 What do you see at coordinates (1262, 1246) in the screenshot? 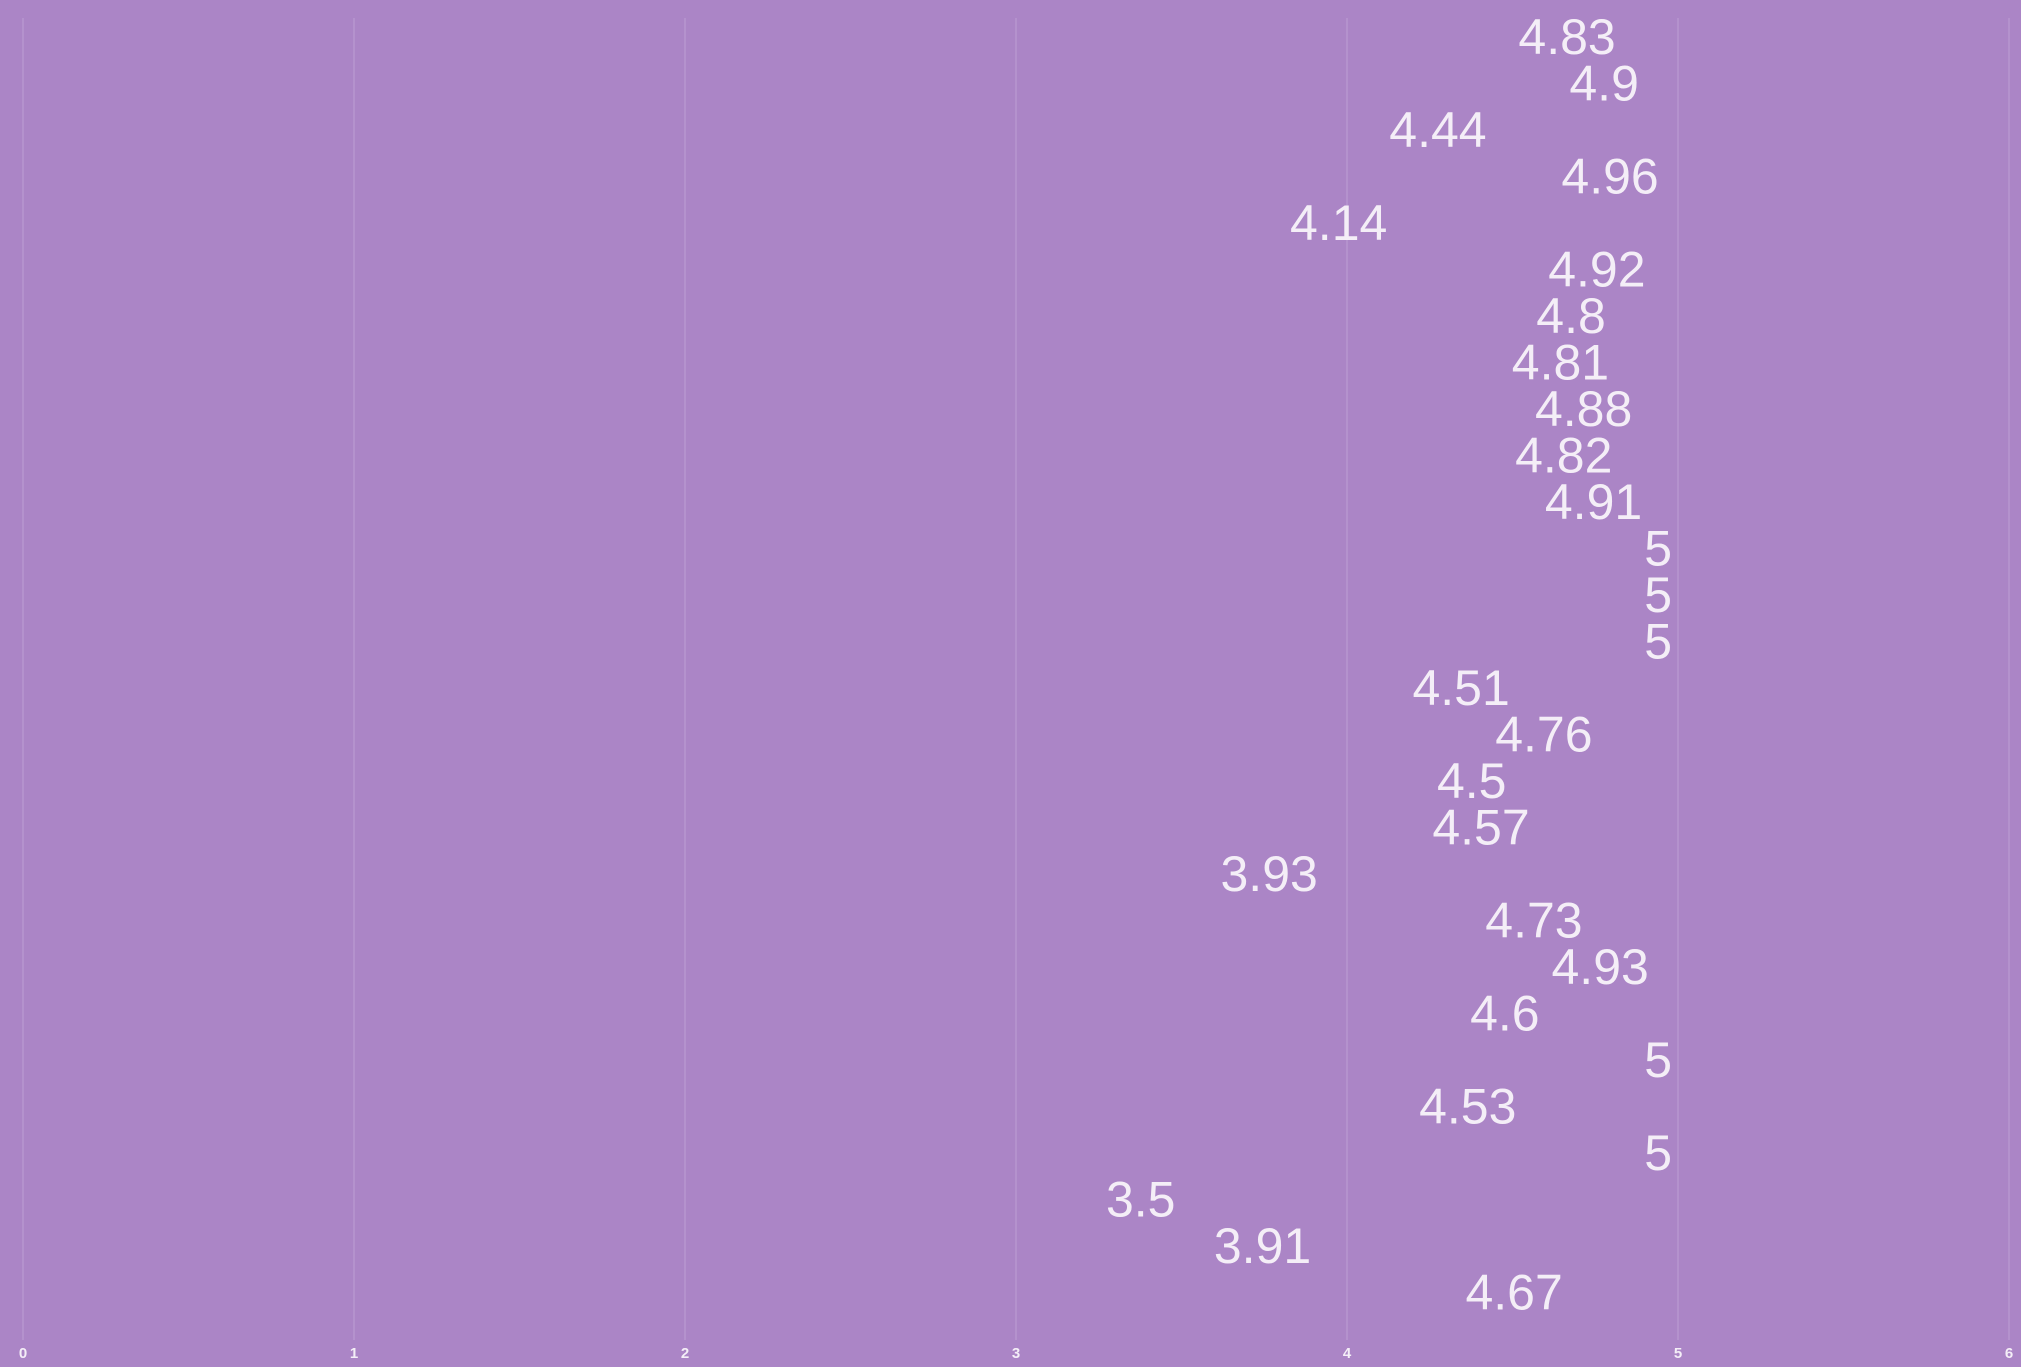
I see `value-label: 3.91` at bounding box center [1262, 1246].